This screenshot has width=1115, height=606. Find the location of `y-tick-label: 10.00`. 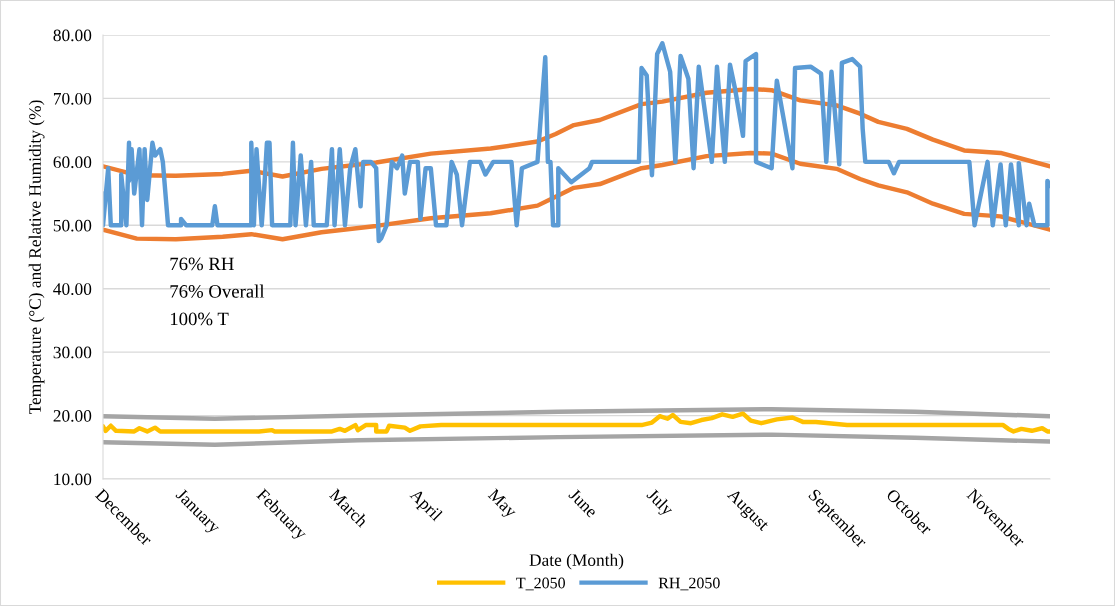

y-tick-label: 10.00 is located at coordinates (73, 479).